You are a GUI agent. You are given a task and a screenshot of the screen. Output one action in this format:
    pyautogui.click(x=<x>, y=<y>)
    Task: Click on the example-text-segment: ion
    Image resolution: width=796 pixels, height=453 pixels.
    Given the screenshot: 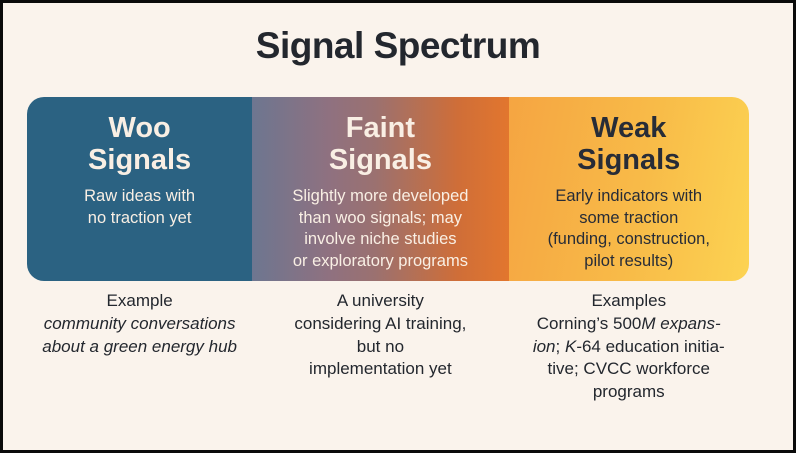 What is the action you would take?
    pyautogui.click(x=544, y=346)
    